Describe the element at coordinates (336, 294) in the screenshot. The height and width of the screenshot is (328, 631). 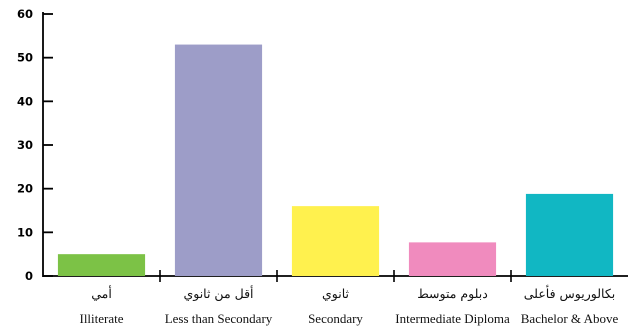
I see `category-label-arabic: ثانوي` at that location.